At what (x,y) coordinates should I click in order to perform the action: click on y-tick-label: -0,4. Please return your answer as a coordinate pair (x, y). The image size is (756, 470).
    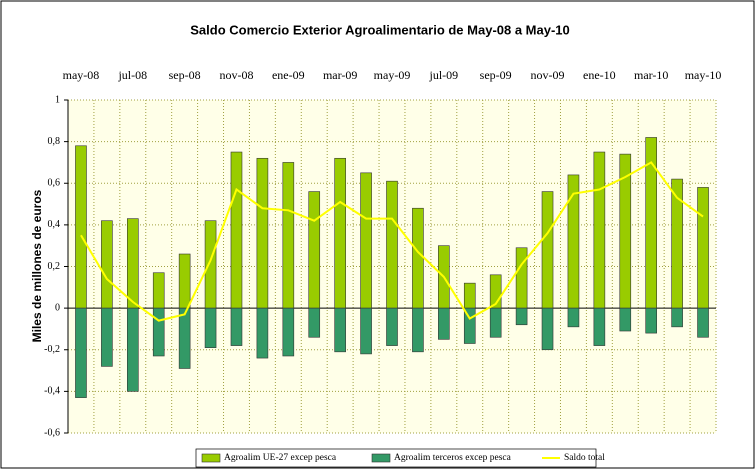
    Looking at the image, I should click on (52, 391).